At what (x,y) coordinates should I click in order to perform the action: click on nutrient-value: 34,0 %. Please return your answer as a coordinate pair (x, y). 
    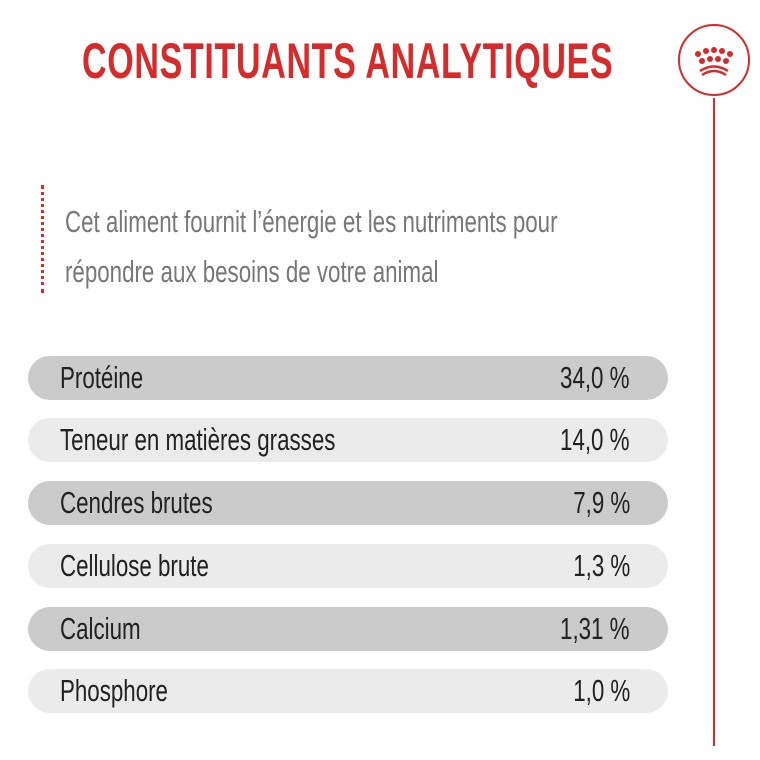
    Looking at the image, I should click on (595, 377).